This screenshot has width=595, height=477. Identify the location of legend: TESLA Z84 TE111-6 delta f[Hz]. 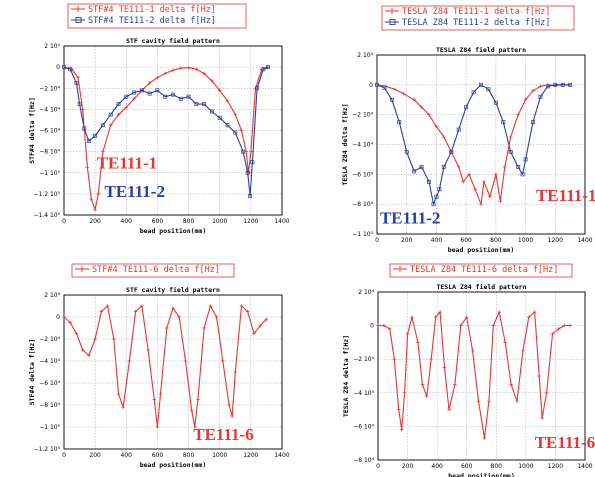
(481, 270).